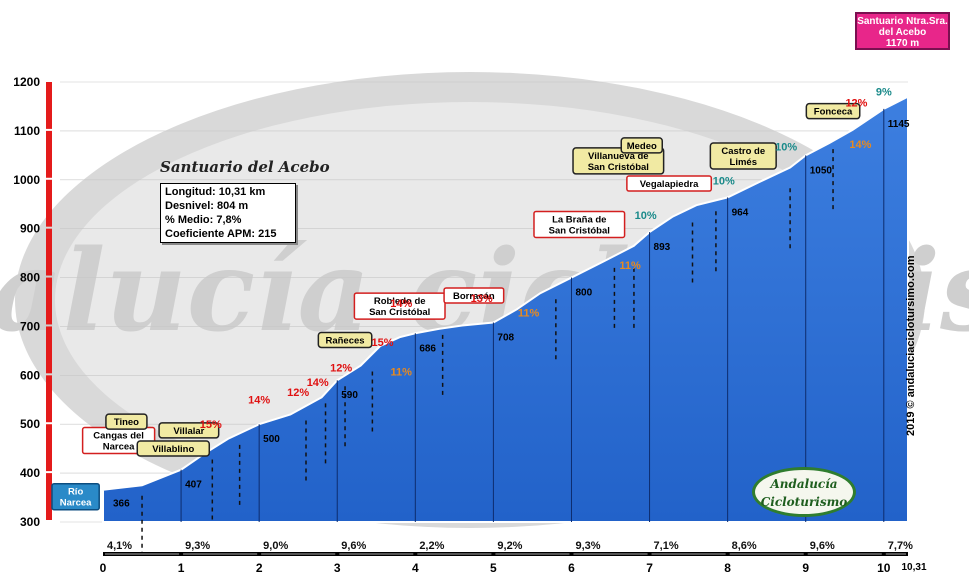  What do you see at coordinates (579, 219) in the screenshot?
I see `place-name: La Braña de` at bounding box center [579, 219].